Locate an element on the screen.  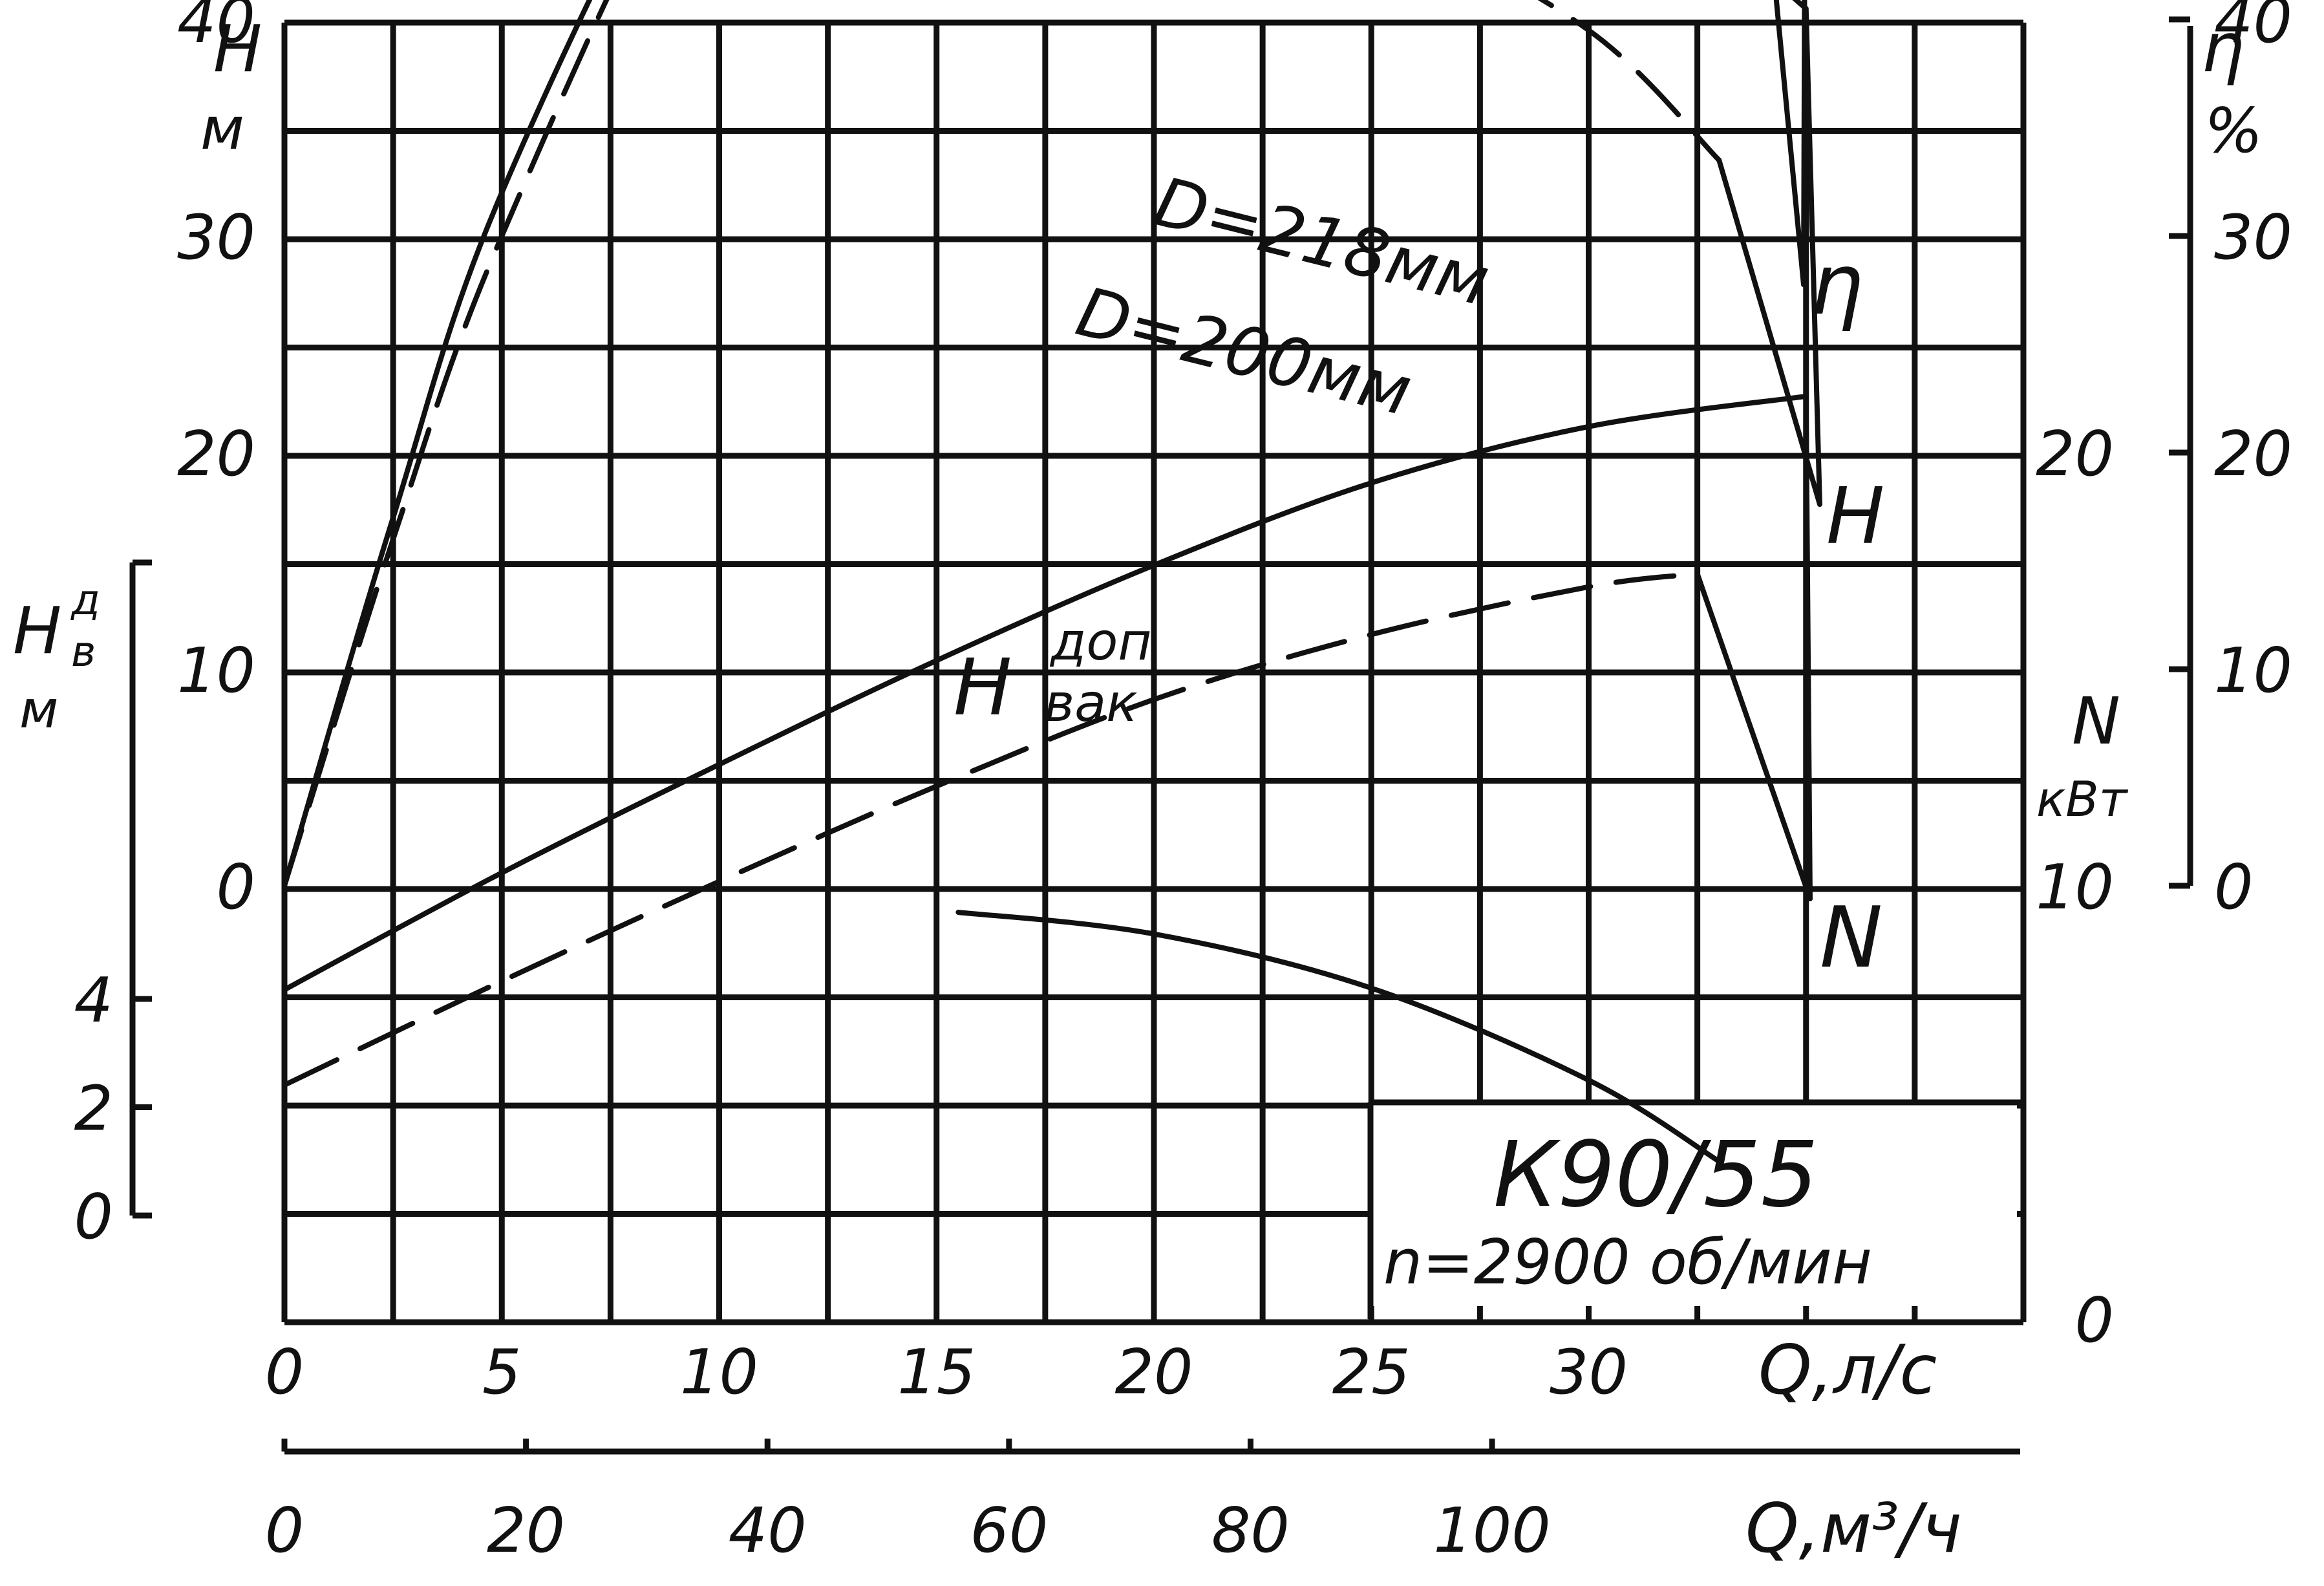
eta-tick-label: 20 is located at coordinates (2253, 454).